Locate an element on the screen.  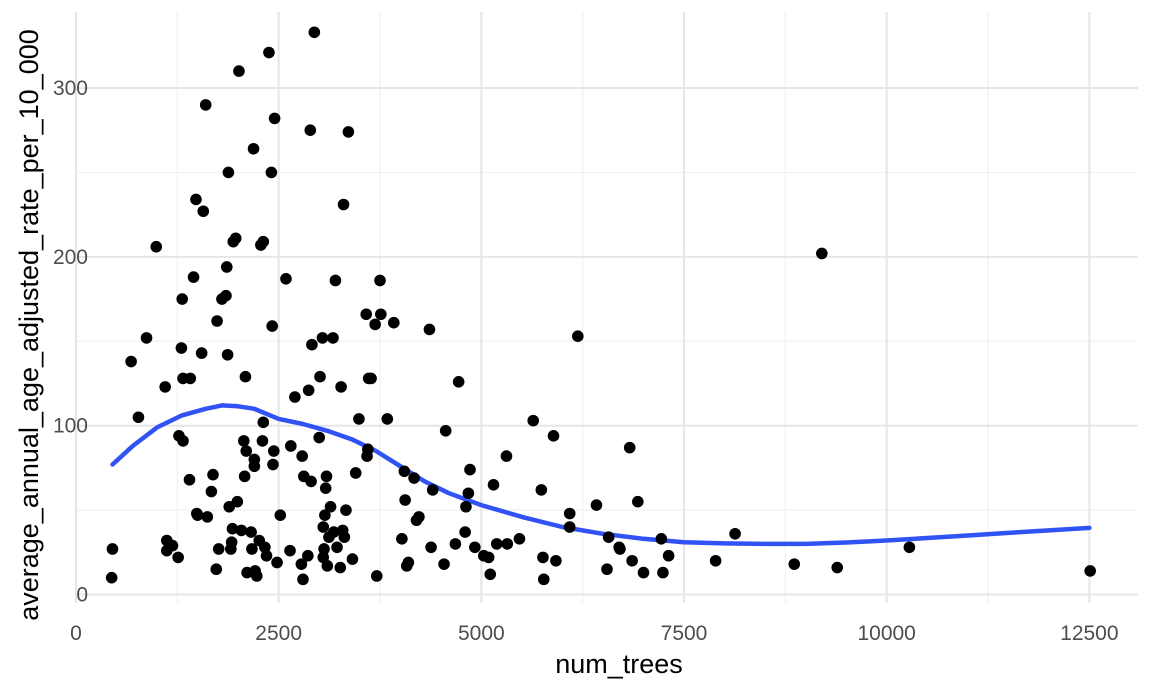
y-axis-tick-labels: 0 100 200 300 is located at coordinates (70, 342).